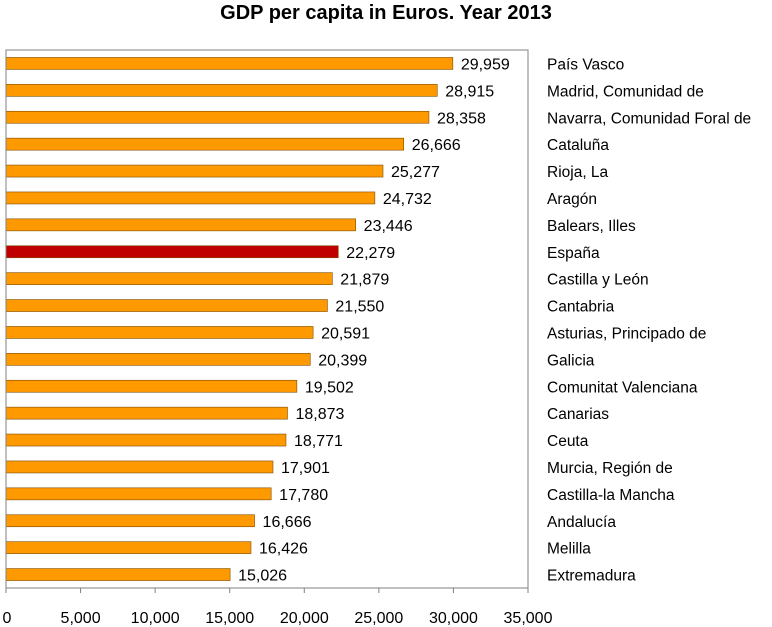 The height and width of the screenshot is (627, 772). What do you see at coordinates (415, 172) in the screenshot?
I see `value-label: 25,277` at bounding box center [415, 172].